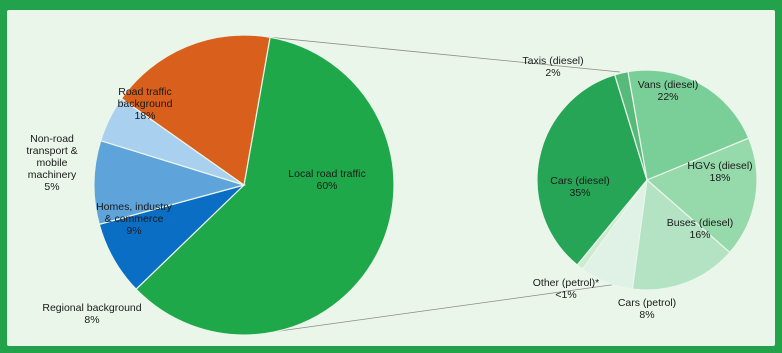  What do you see at coordinates (552, 67) in the screenshot?
I see `breakdown-label-6: Taxis (diesel) 2%` at bounding box center [552, 67].